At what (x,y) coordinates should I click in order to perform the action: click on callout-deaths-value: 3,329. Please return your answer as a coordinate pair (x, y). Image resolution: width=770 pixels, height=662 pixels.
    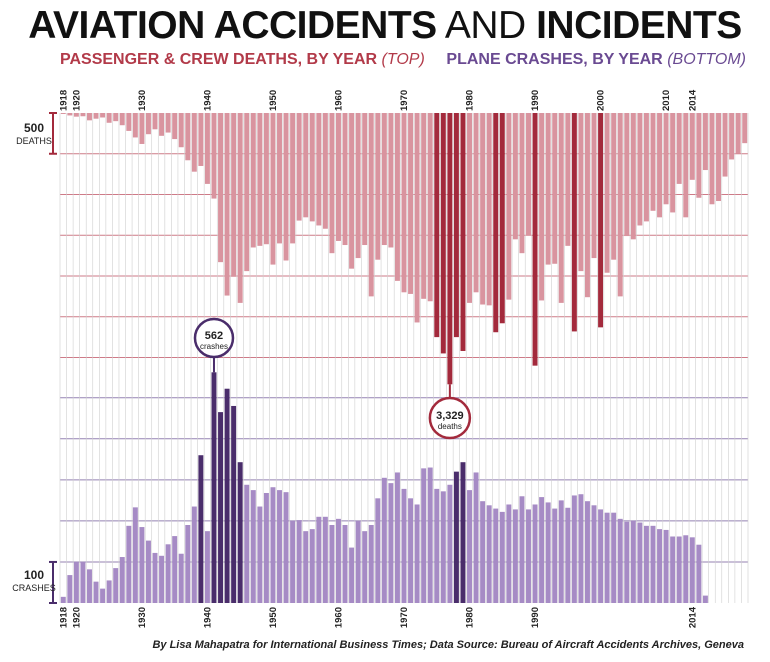
    Looking at the image, I should click on (450, 416).